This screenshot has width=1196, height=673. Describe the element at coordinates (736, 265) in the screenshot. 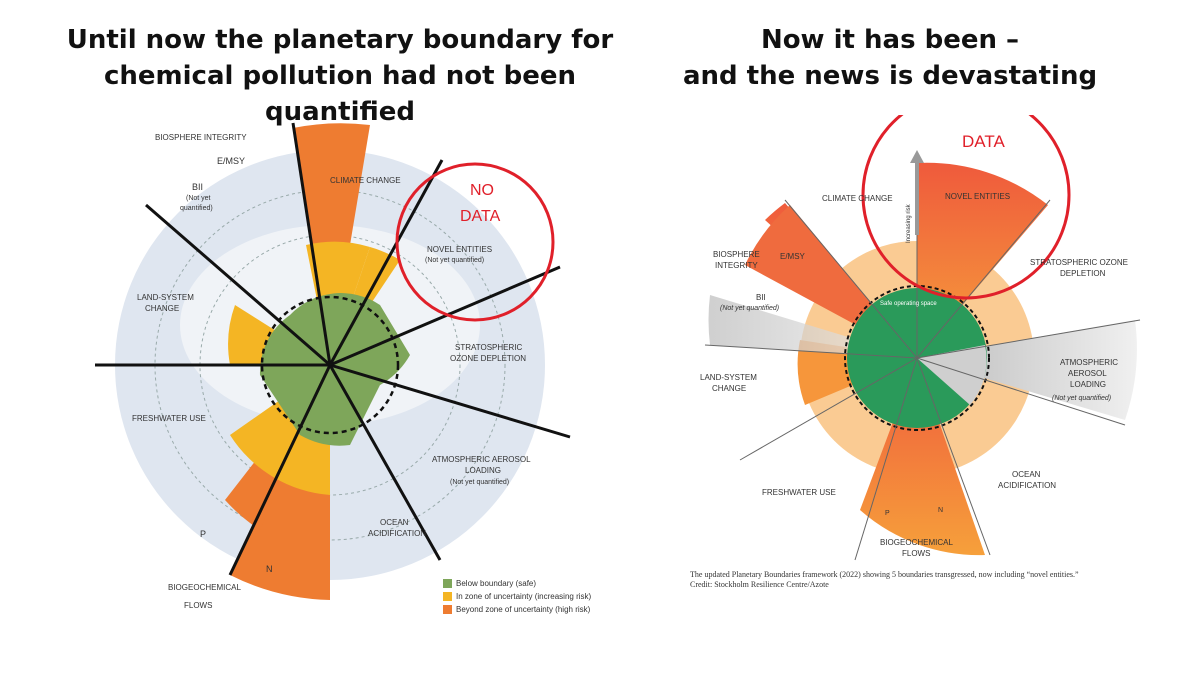

I see `right-label-biosphere2: INTEGRITY` at that location.